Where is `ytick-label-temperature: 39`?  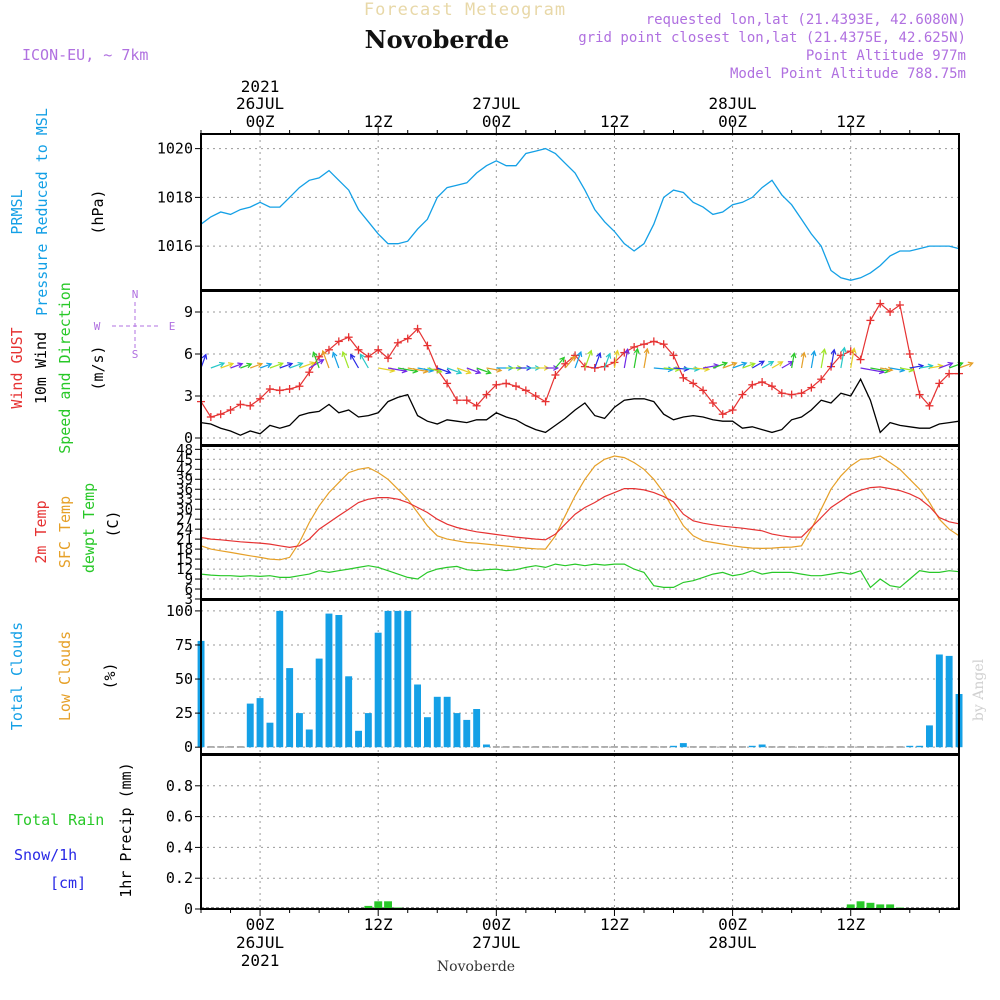 ytick-label-temperature: 39 is located at coordinates (184, 480).